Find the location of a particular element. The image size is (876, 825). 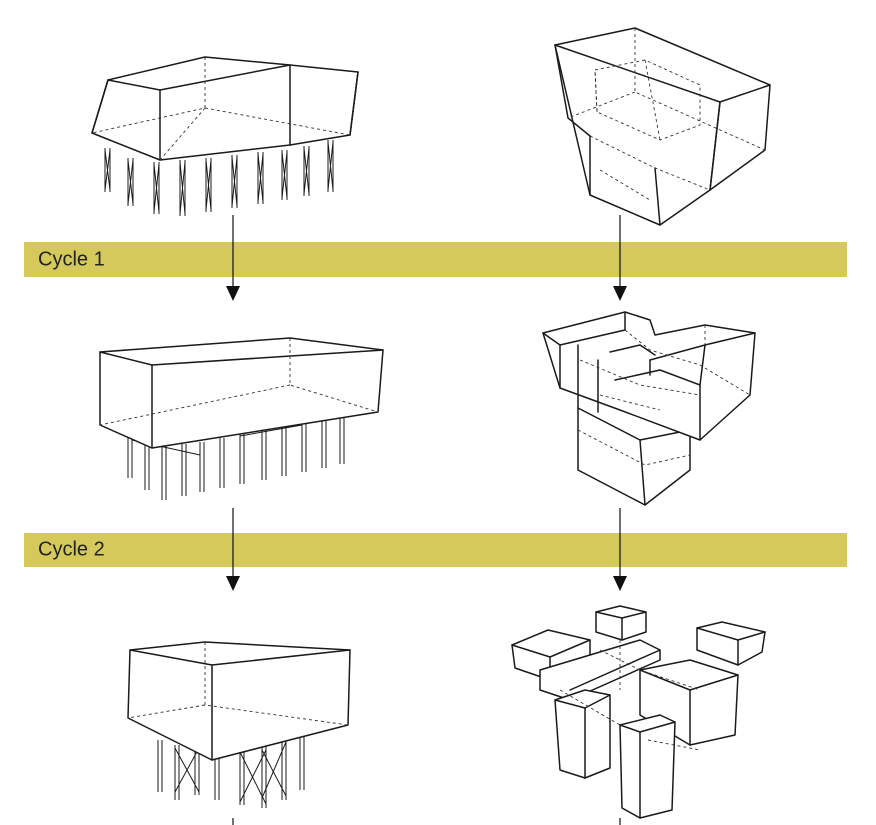

cycle-label-2: Cycle 2 is located at coordinates (71, 549).